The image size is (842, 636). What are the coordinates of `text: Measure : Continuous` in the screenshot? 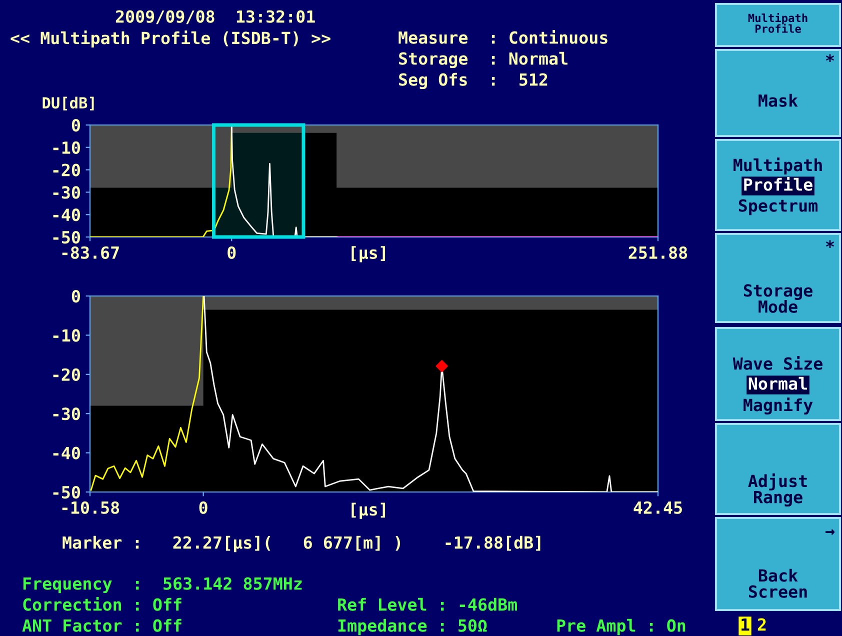 It's located at (503, 37).